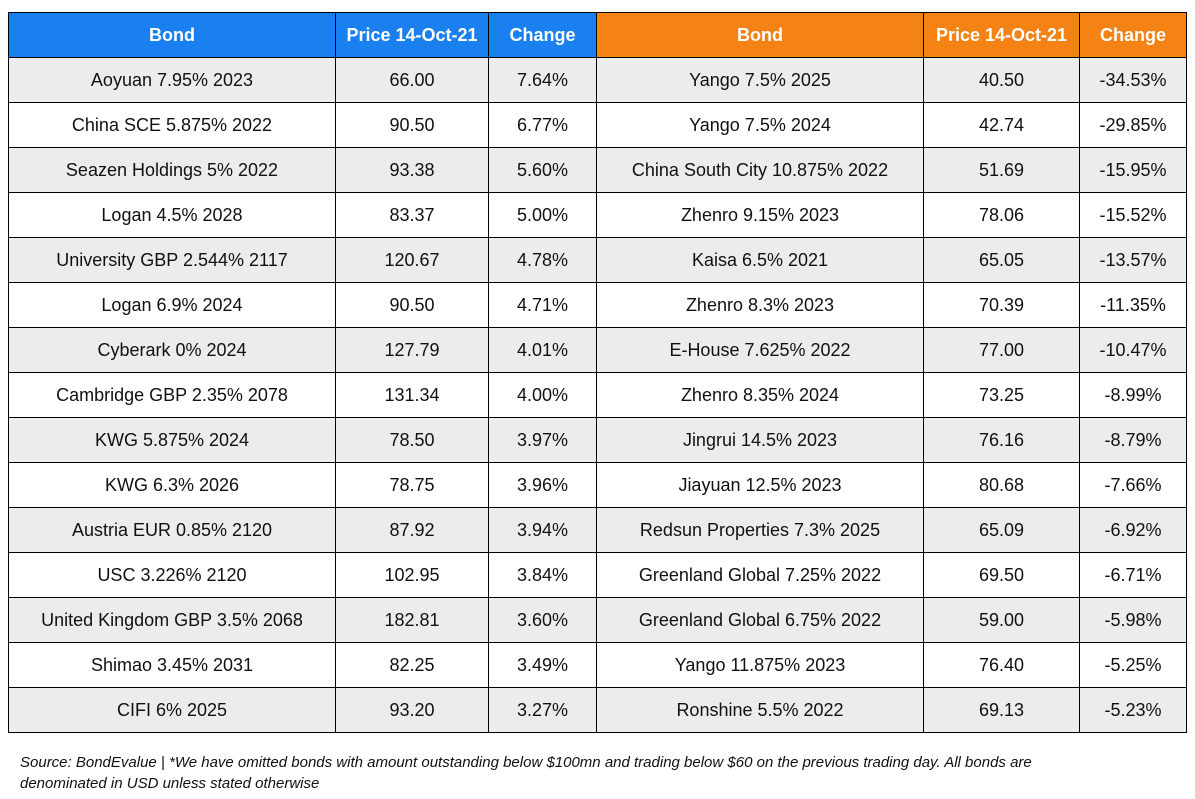 This screenshot has width=1195, height=799. I want to click on gainer-bond-cell: Cyberark 0% 2024, so click(172, 350).